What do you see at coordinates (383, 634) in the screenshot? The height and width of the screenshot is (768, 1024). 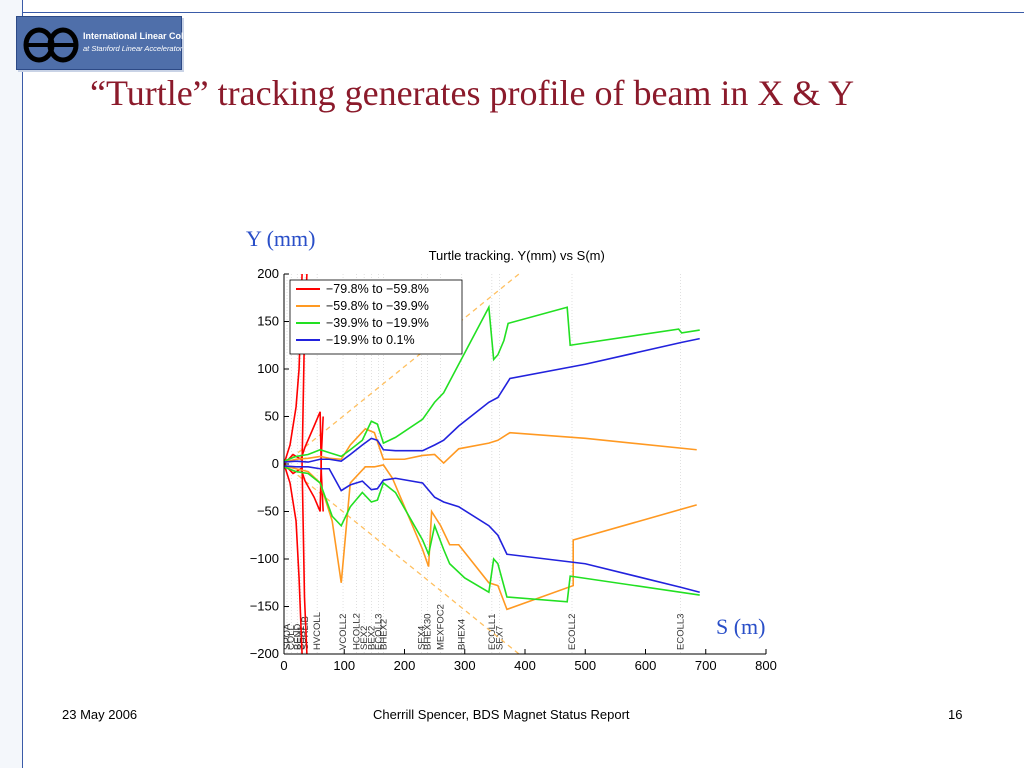 I see `element-label: BHEX2` at bounding box center [383, 634].